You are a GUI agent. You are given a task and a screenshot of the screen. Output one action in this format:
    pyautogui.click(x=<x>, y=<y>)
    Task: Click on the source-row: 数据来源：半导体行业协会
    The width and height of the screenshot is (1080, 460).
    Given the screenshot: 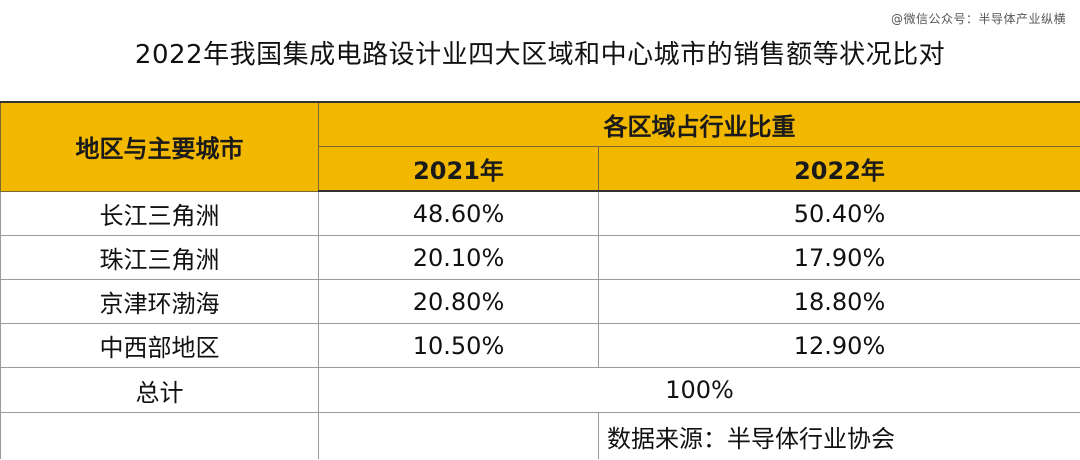 What is the action you would take?
    pyautogui.click(x=540, y=435)
    